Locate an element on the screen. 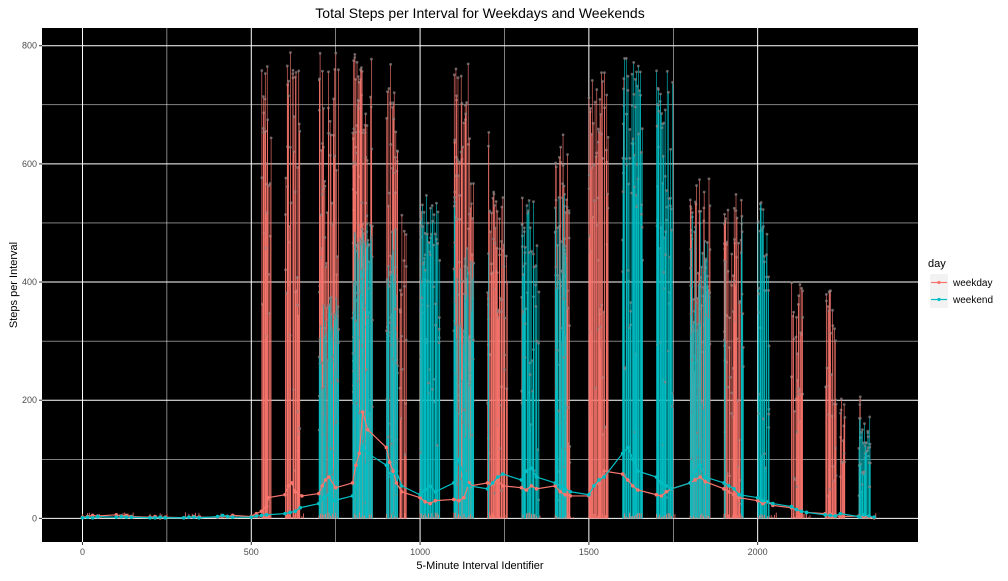 The height and width of the screenshot is (581, 1008). legend-label-weekend: weekend is located at coordinates (972, 300).